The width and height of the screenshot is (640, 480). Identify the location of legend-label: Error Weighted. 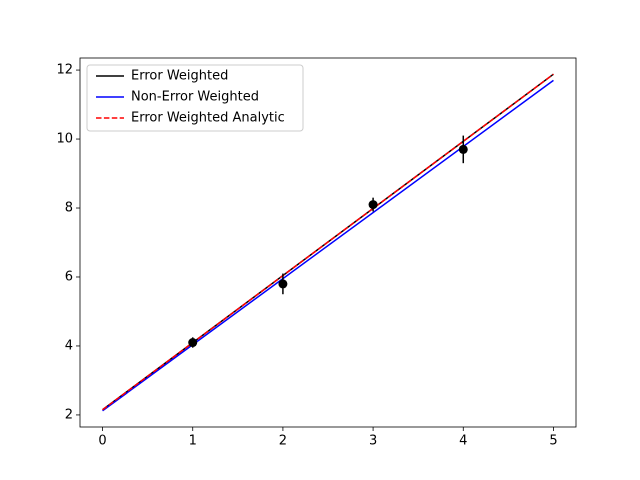
(179, 76).